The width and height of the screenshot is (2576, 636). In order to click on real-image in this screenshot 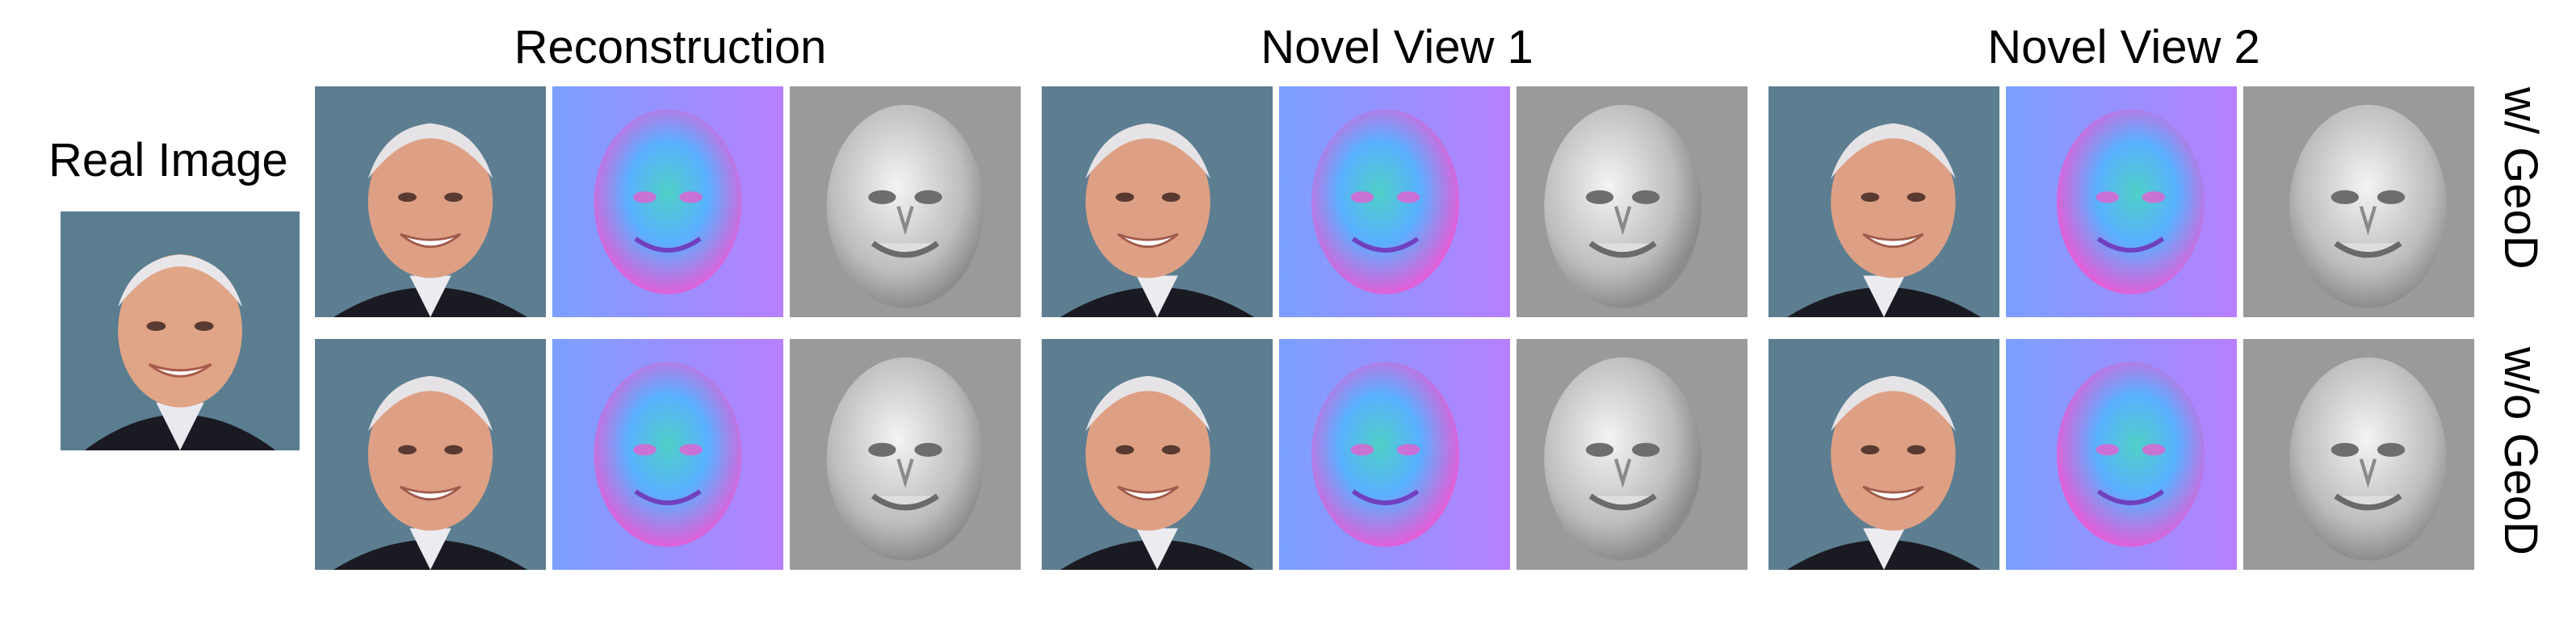, I will do `click(180, 330)`.